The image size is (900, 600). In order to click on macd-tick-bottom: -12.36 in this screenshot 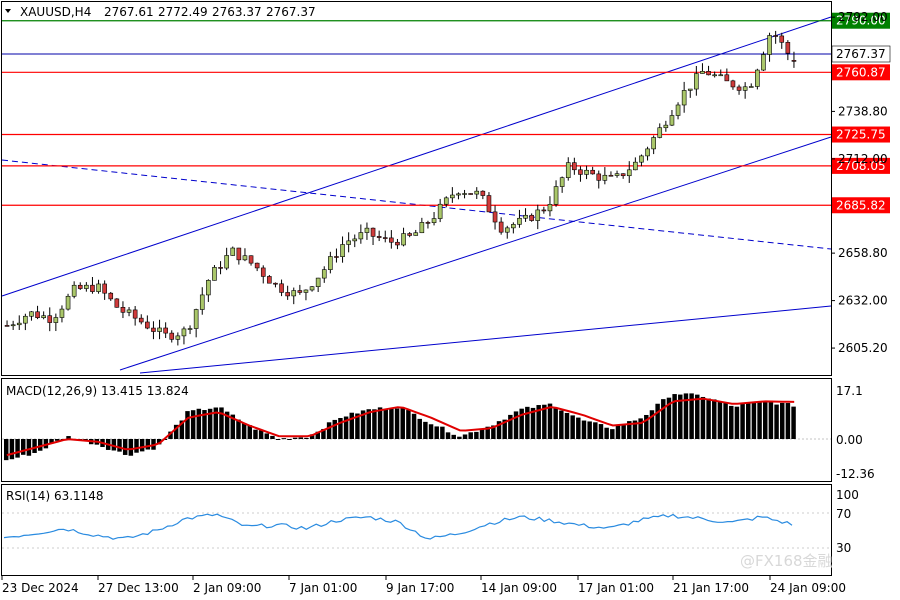, I will do `click(855, 474)`.